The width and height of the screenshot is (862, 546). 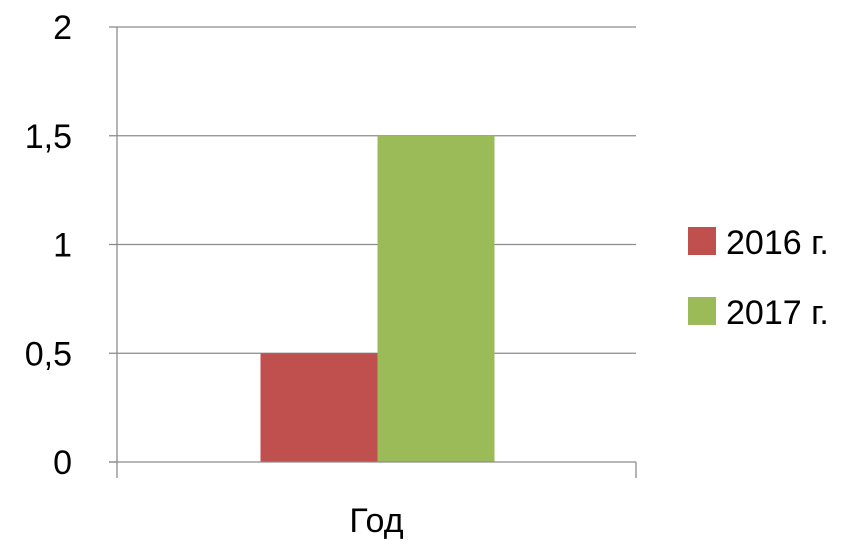 What do you see at coordinates (777, 243) in the screenshot?
I see `legend-label-2016: 2016 г.` at bounding box center [777, 243].